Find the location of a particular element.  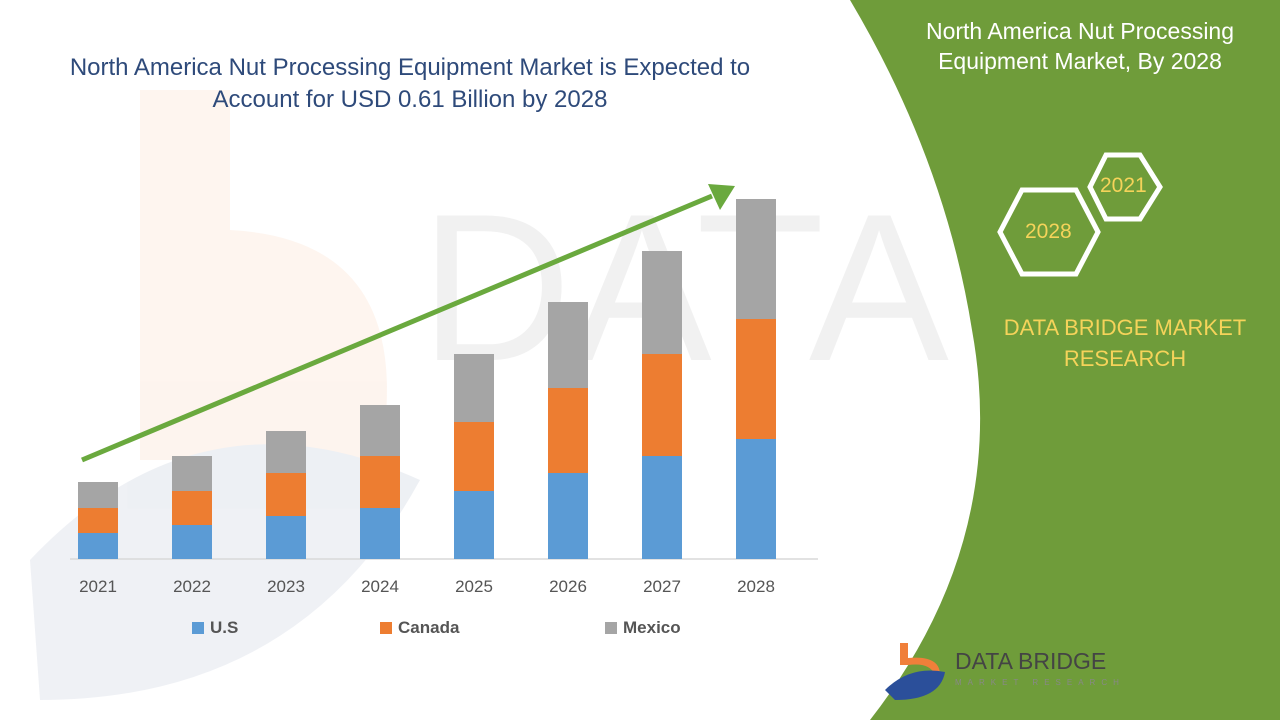

hex-label-2021: 2021 is located at coordinates (1123, 185).